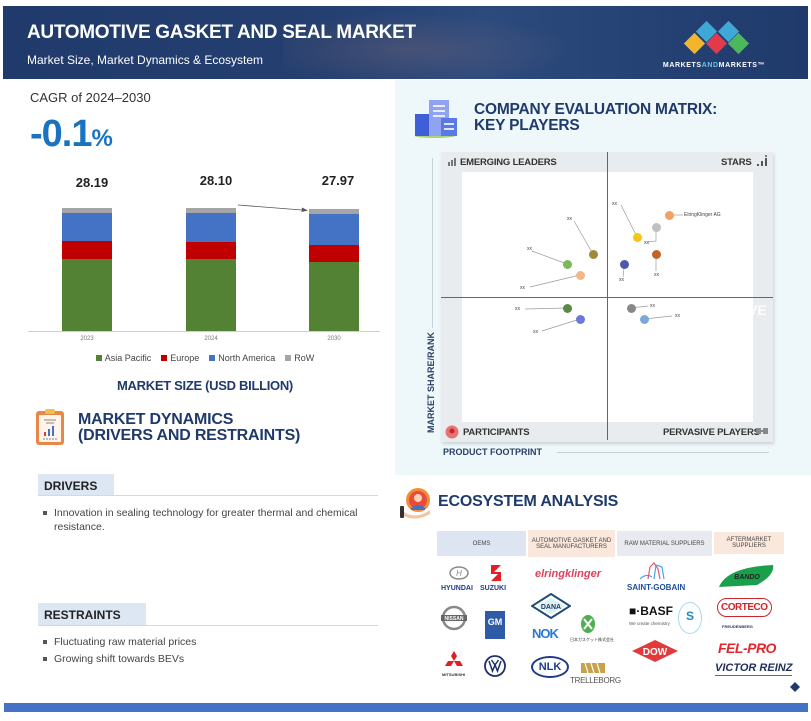 The width and height of the screenshot is (811, 721). Describe the element at coordinates (87, 210) in the screenshot. I see `segment-row` at that location.